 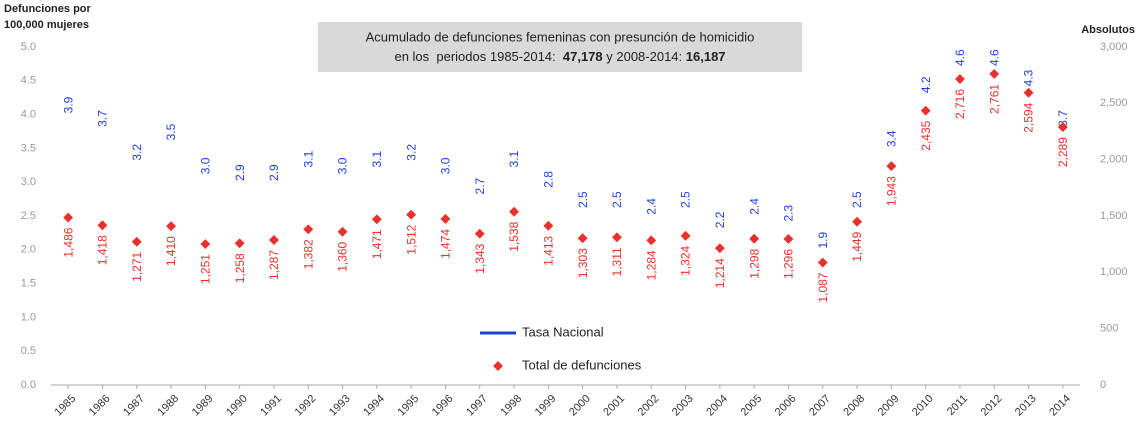 I want to click on y2-tick-label: 3,000, so click(x=1114, y=47).